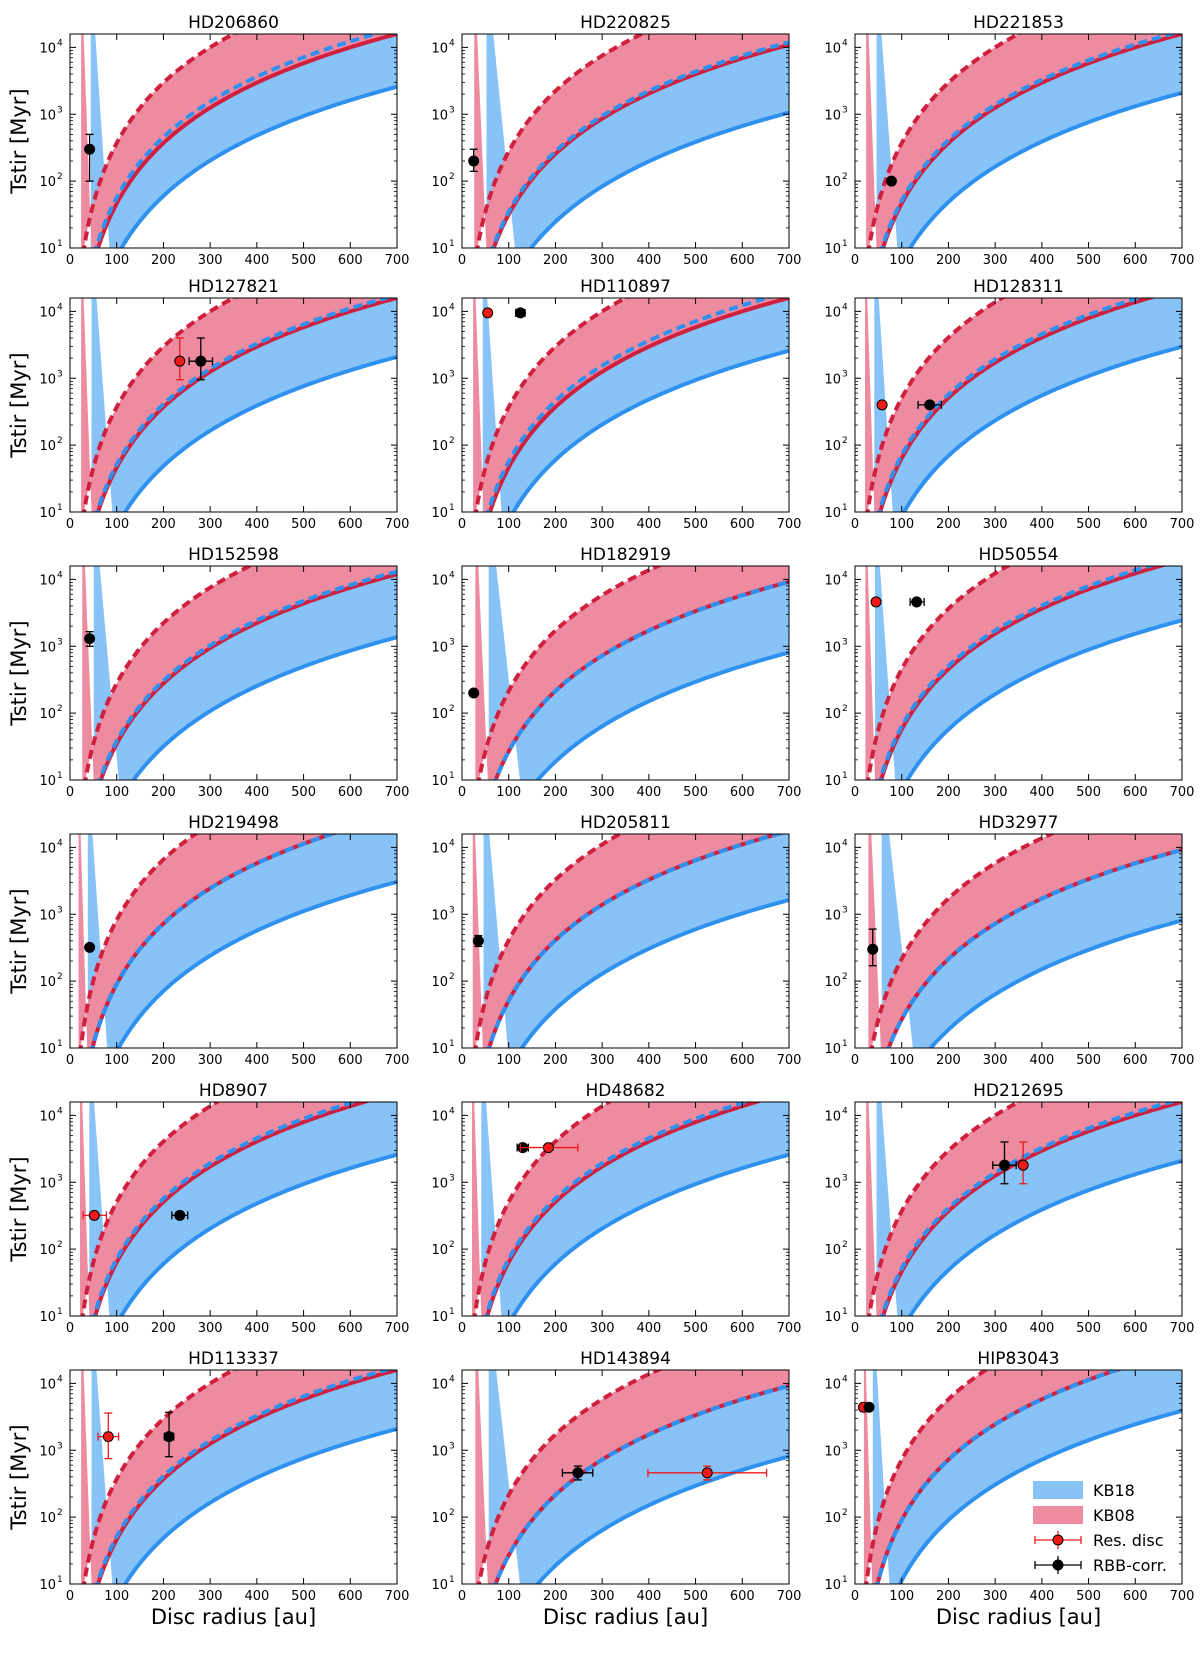 The height and width of the screenshot is (1661, 1200). What do you see at coordinates (625, 1617) in the screenshot?
I see `x-axis-label: Disc radius [au]` at bounding box center [625, 1617].